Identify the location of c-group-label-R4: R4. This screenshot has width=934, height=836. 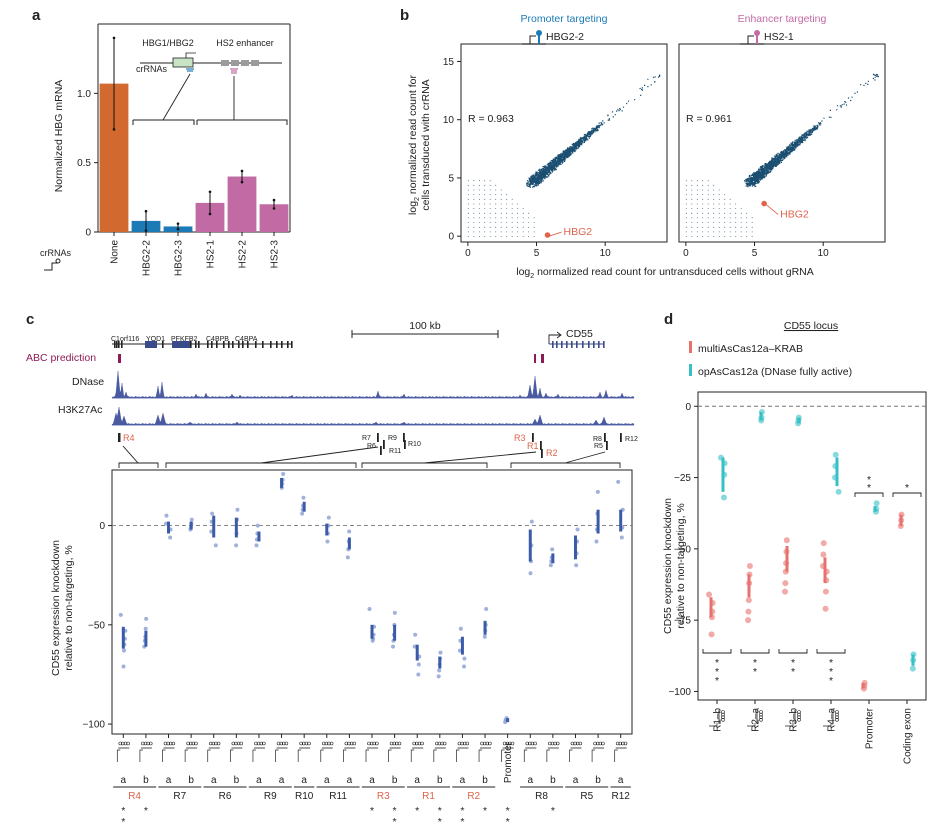
(134, 796).